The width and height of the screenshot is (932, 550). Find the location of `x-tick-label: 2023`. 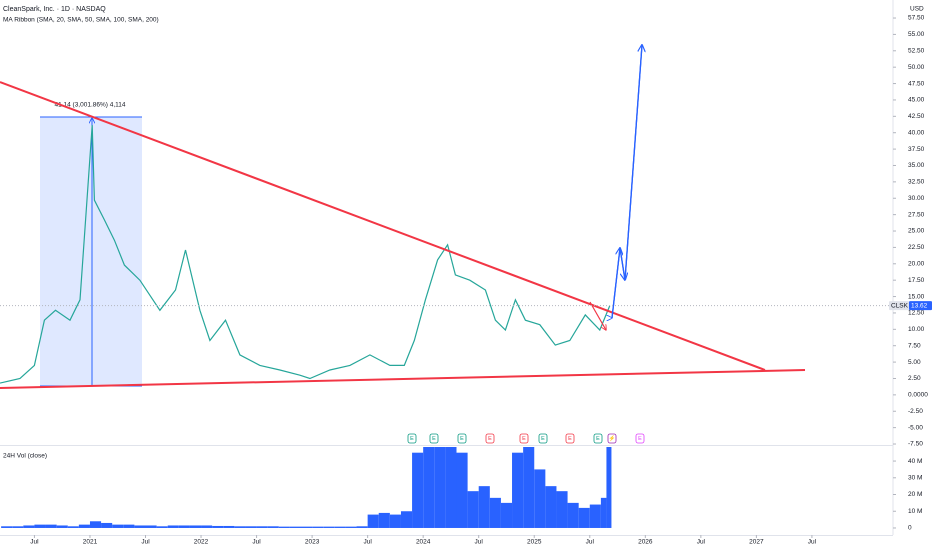

x-tick-label: 2023 is located at coordinates (312, 542).